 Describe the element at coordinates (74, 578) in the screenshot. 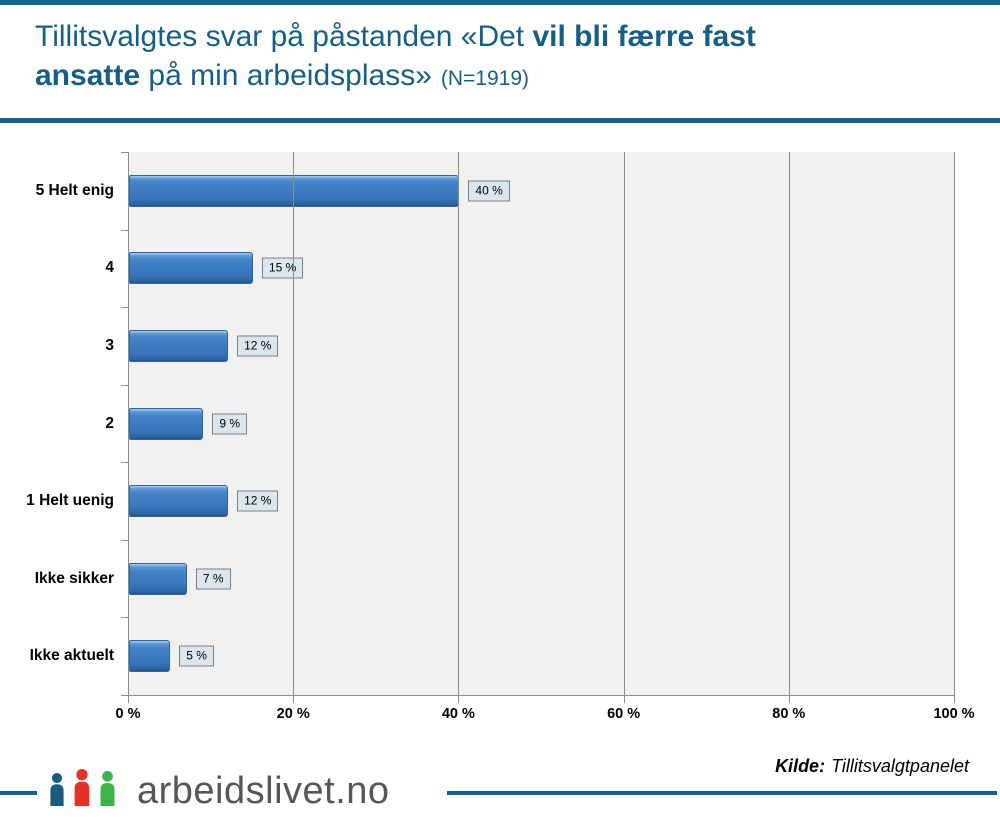

I see `category-label: Ikke sikker` at that location.